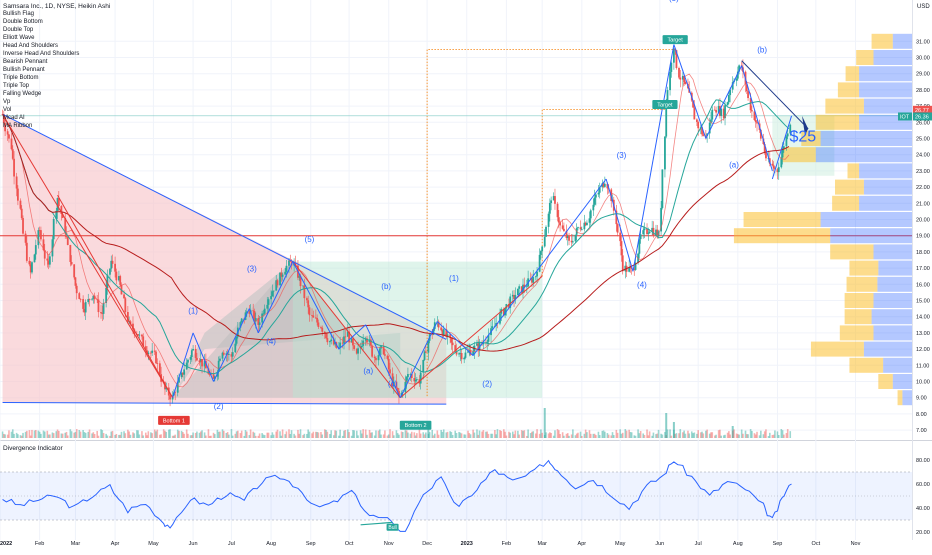 This screenshot has width=932, height=555. Describe the element at coordinates (18, 30) in the screenshot. I see `legend-item: Double Top` at that location.